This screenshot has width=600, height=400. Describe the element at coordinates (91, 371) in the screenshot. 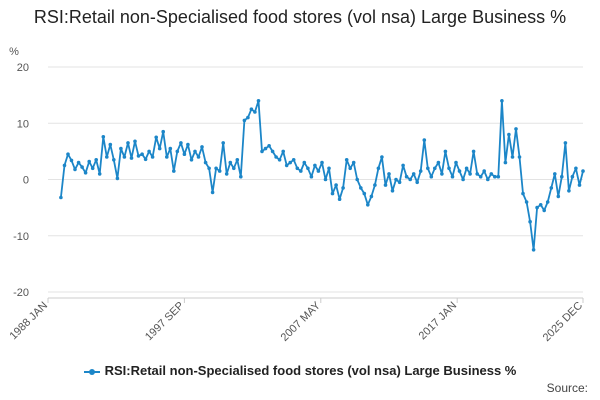

I see `legend-swatch` at that location.